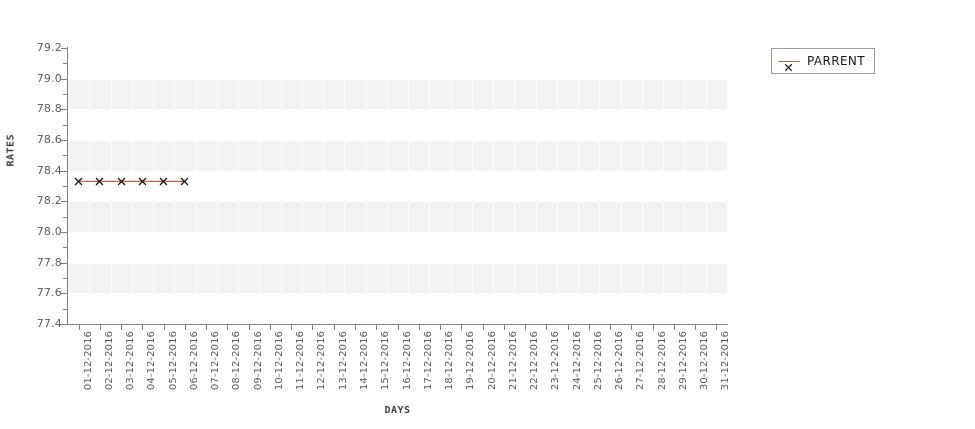  I want to click on x-tick-label: 20-12-2016, so click(492, 361).